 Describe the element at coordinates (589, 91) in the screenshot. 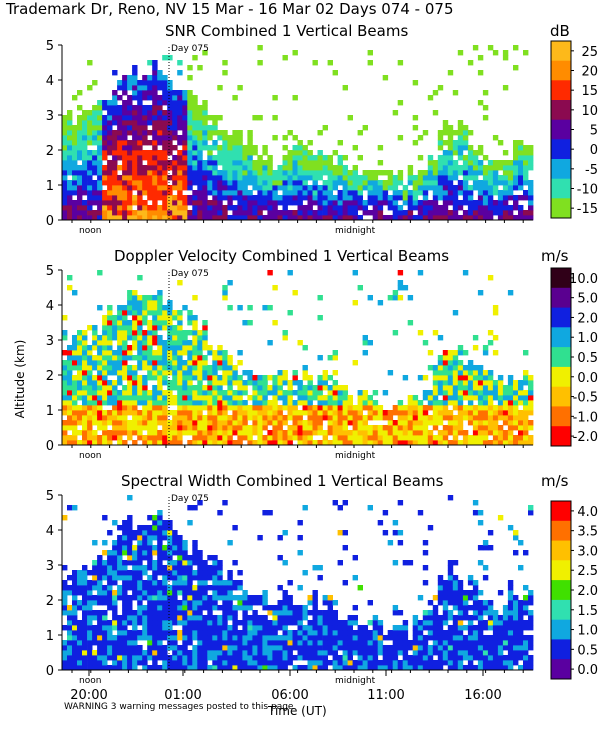

I see `colorbar-tick-label: 15` at that location.